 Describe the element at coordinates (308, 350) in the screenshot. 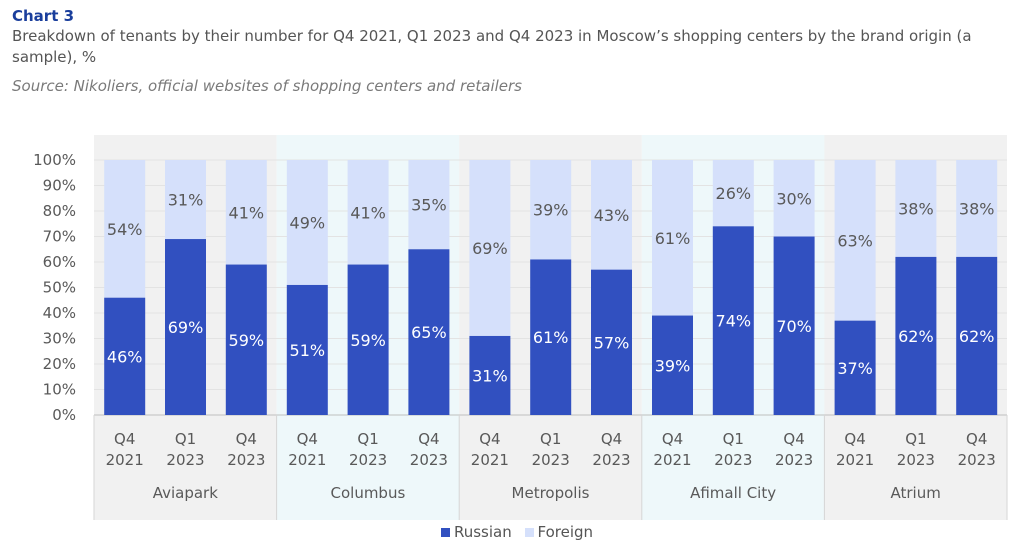

I see `data-label-russian: 51%` at that location.